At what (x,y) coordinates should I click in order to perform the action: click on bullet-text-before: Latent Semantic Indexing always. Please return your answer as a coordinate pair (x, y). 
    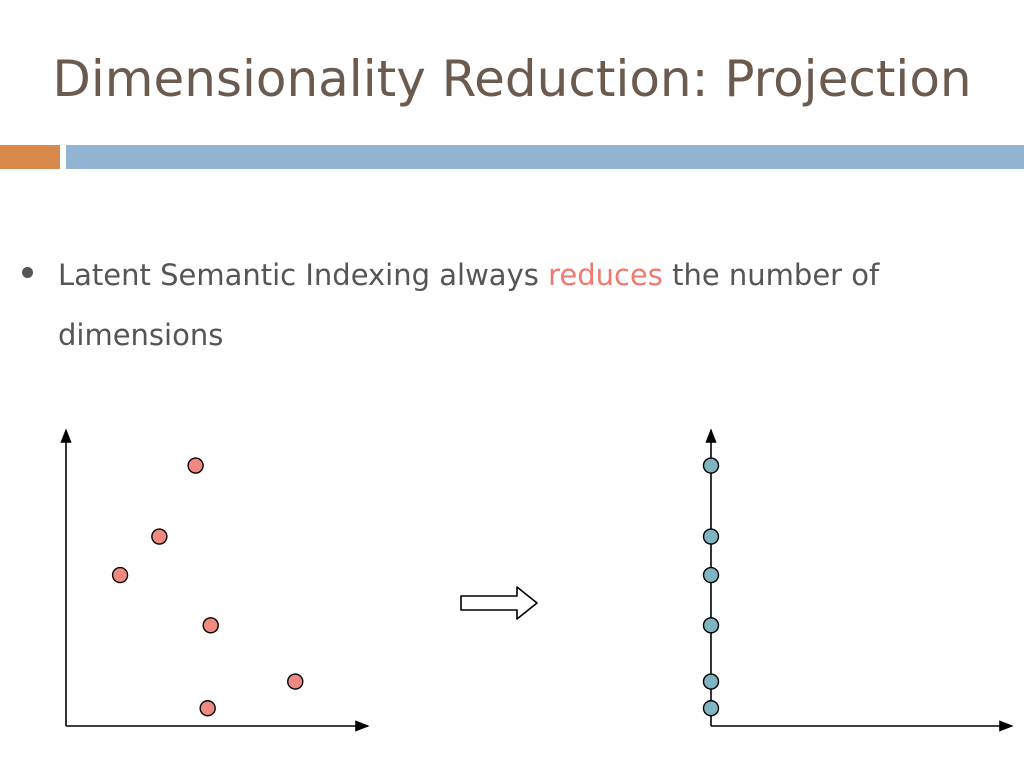
    Looking at the image, I should click on (303, 275).